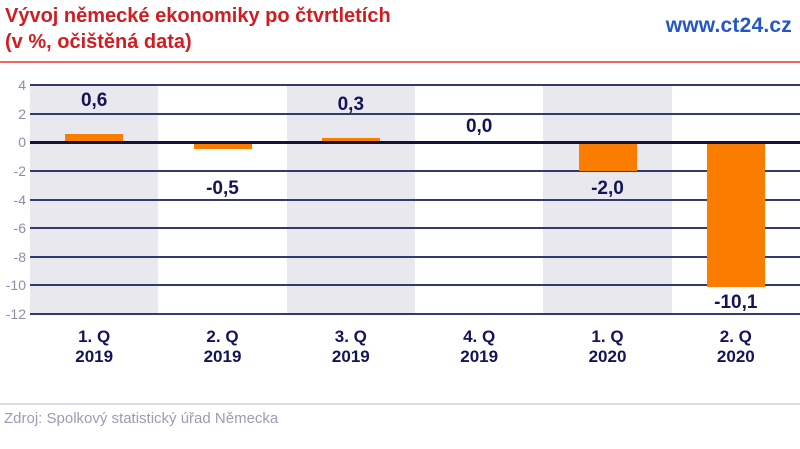 This screenshot has height=449, width=800. Describe the element at coordinates (736, 302) in the screenshot. I see `value-label-6: -10,1` at that location.